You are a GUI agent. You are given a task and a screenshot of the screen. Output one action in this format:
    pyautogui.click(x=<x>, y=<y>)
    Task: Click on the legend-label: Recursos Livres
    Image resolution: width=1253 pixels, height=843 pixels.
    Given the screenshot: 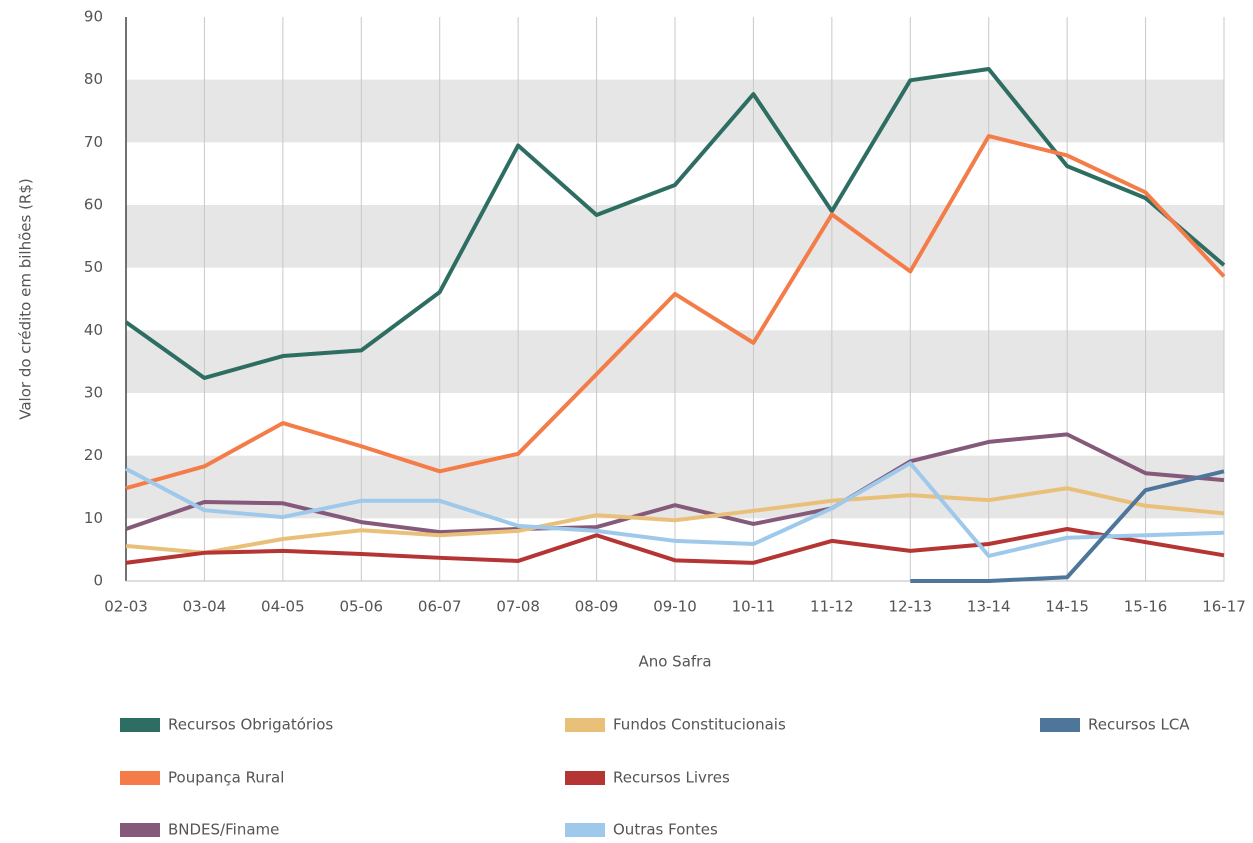 What is the action you would take?
    pyautogui.click(x=671, y=778)
    